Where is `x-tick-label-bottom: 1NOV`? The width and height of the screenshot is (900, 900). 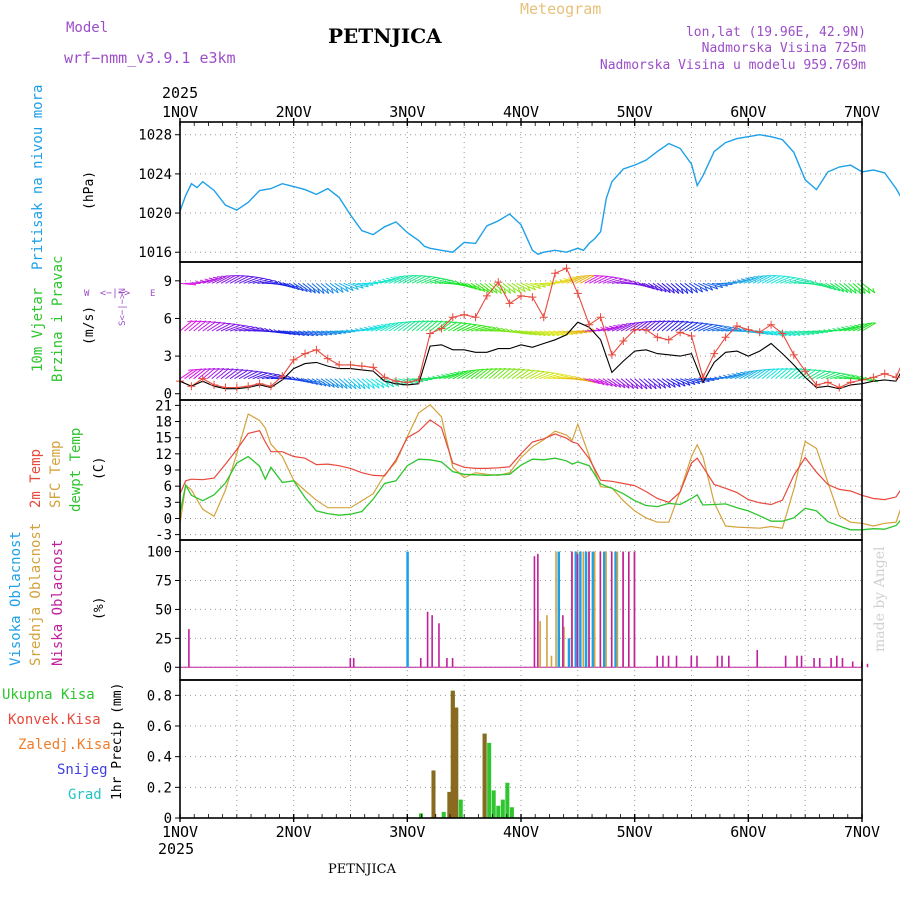 x-tick-label-bottom: 1NOV is located at coordinates (180, 832).